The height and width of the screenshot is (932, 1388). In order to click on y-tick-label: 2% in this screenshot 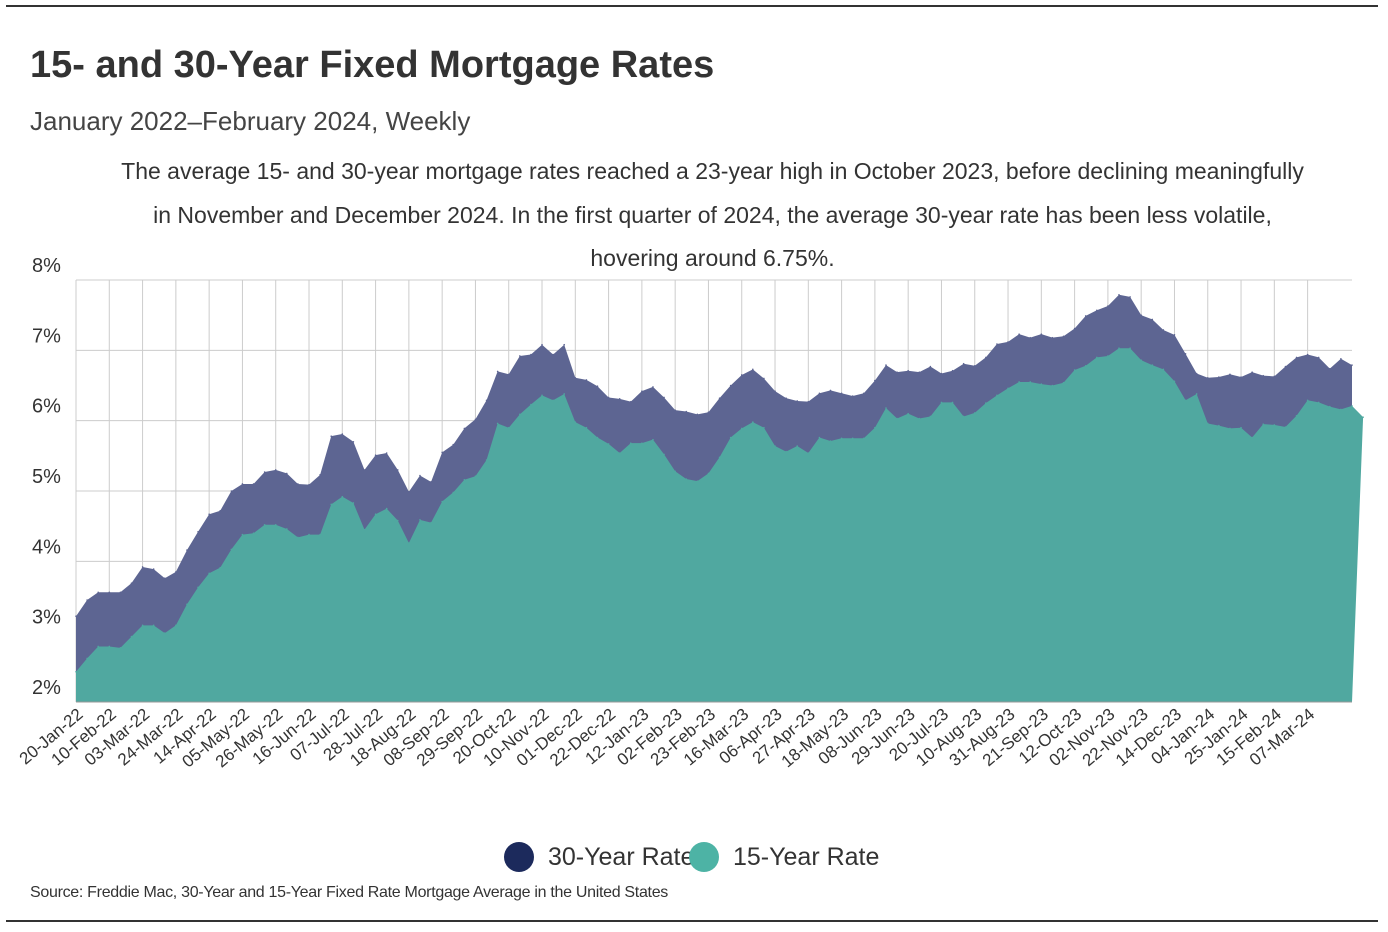, I will do `click(46, 688)`.